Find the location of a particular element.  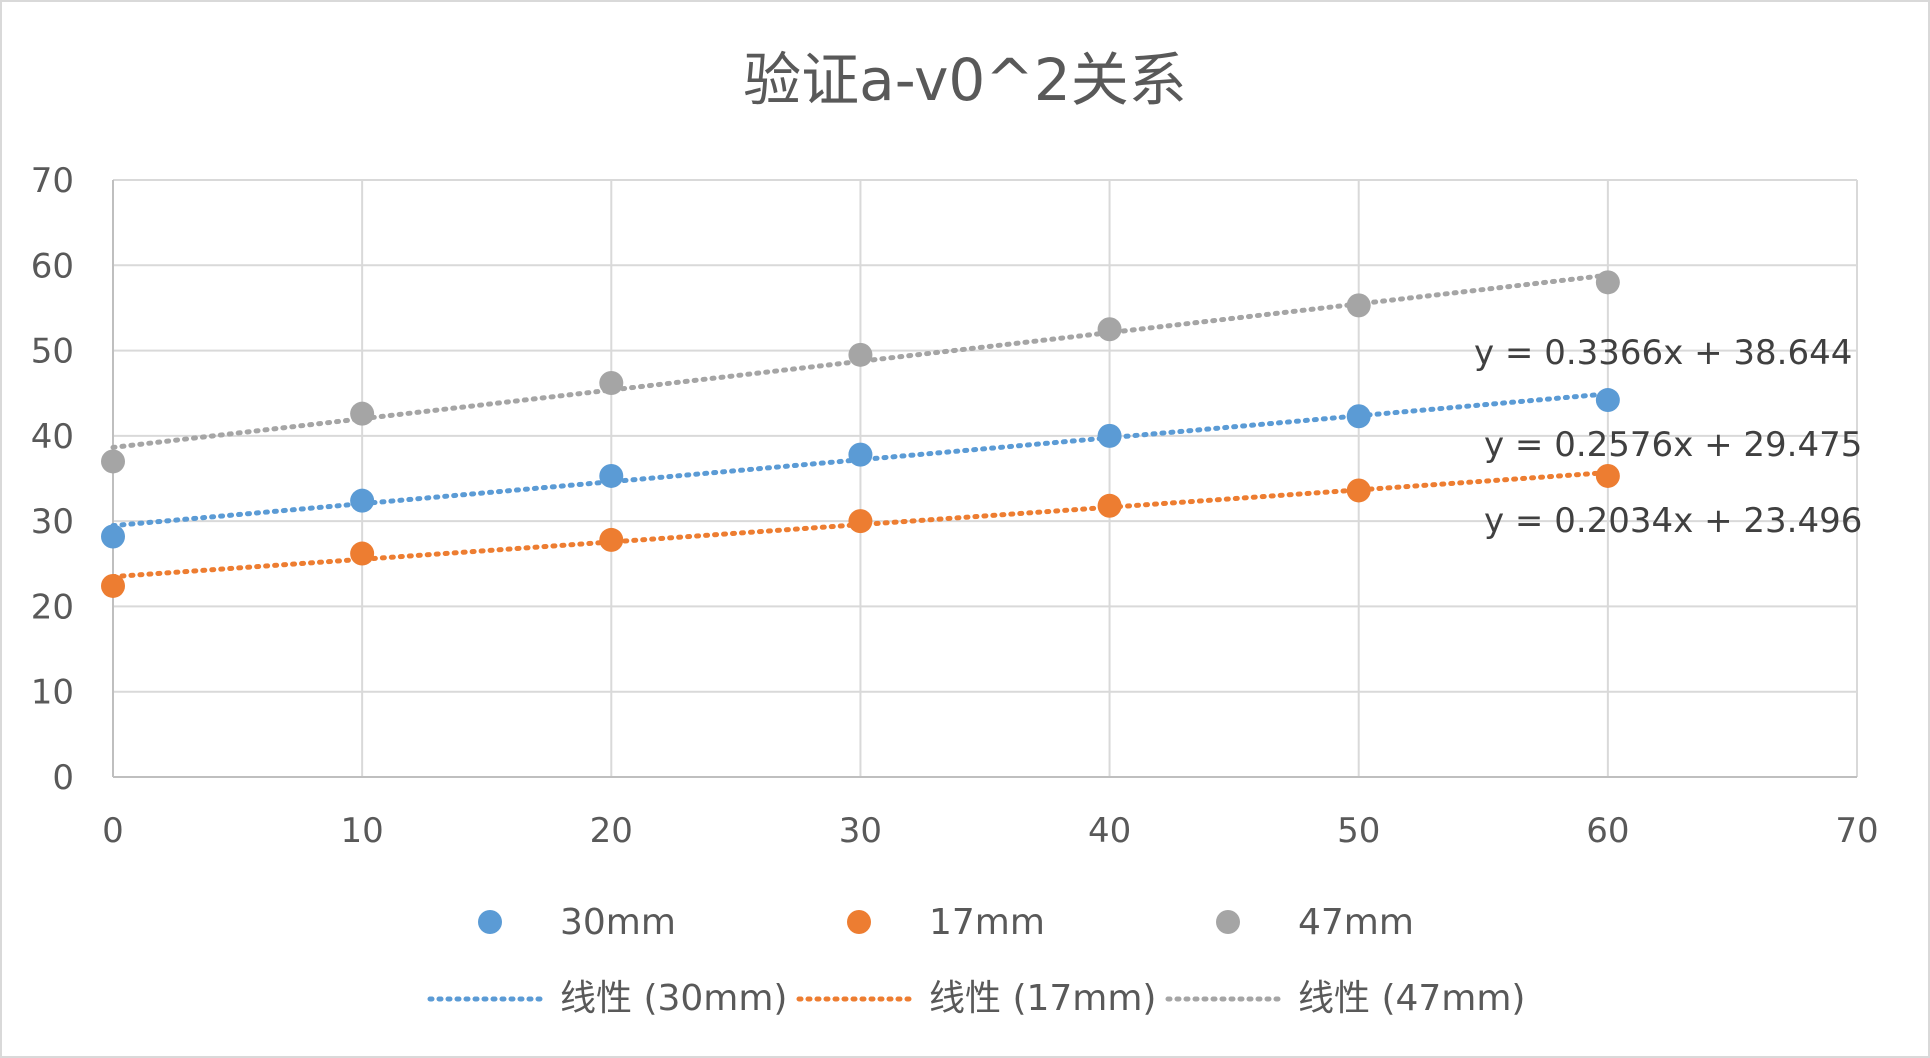

x-tick-label: 40 is located at coordinates (1109, 831).